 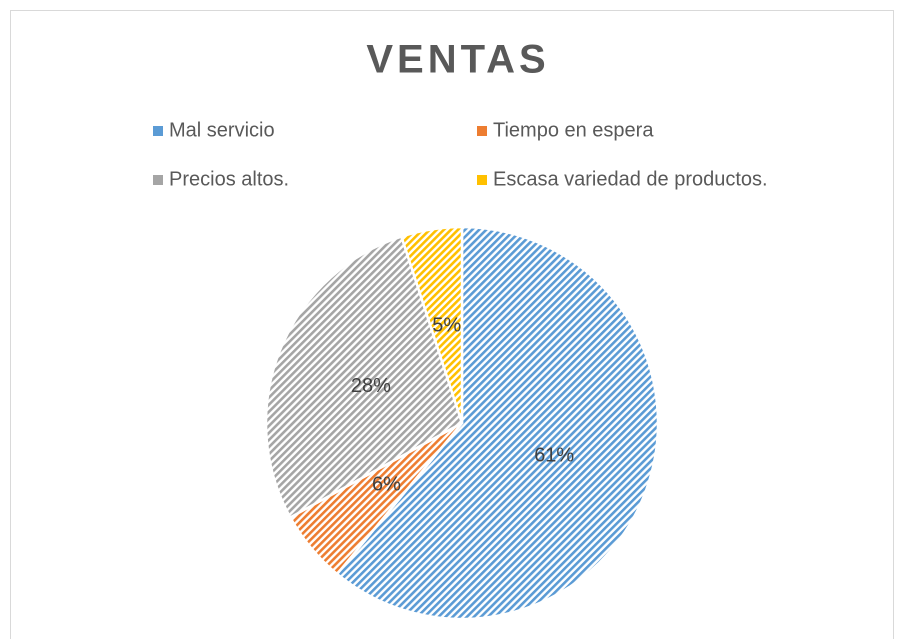 I want to click on legend-label: Mal servicio, so click(x=222, y=130).